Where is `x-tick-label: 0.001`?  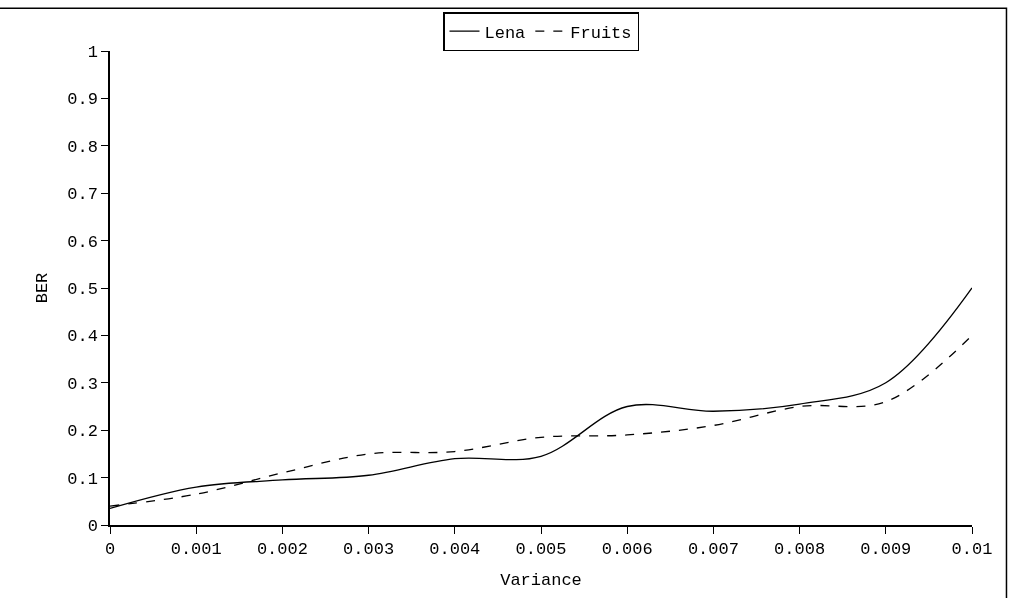 x-tick-label: 0.001 is located at coordinates (196, 550).